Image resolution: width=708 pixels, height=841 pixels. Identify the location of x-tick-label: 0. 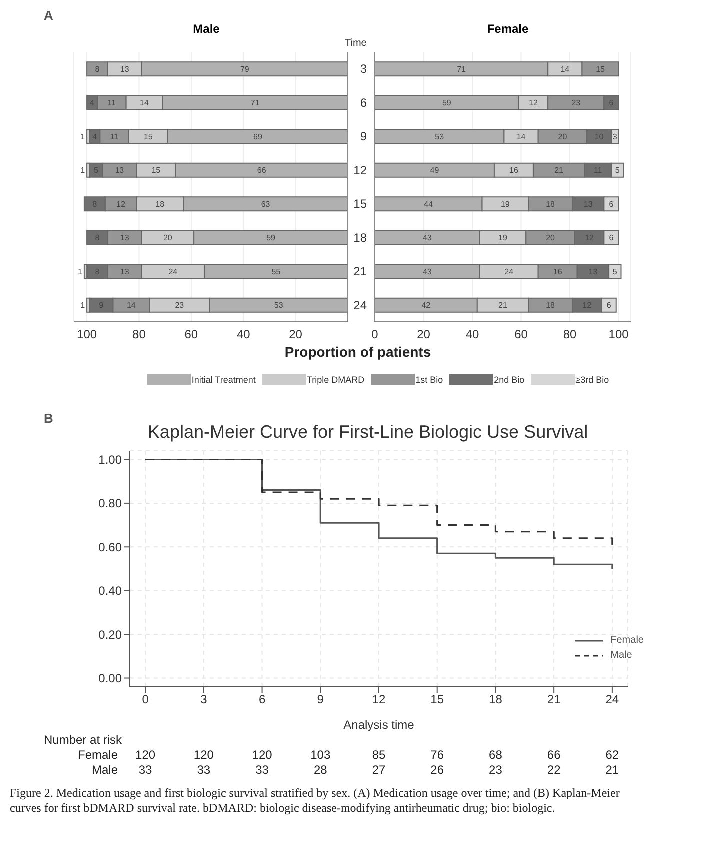
(146, 699).